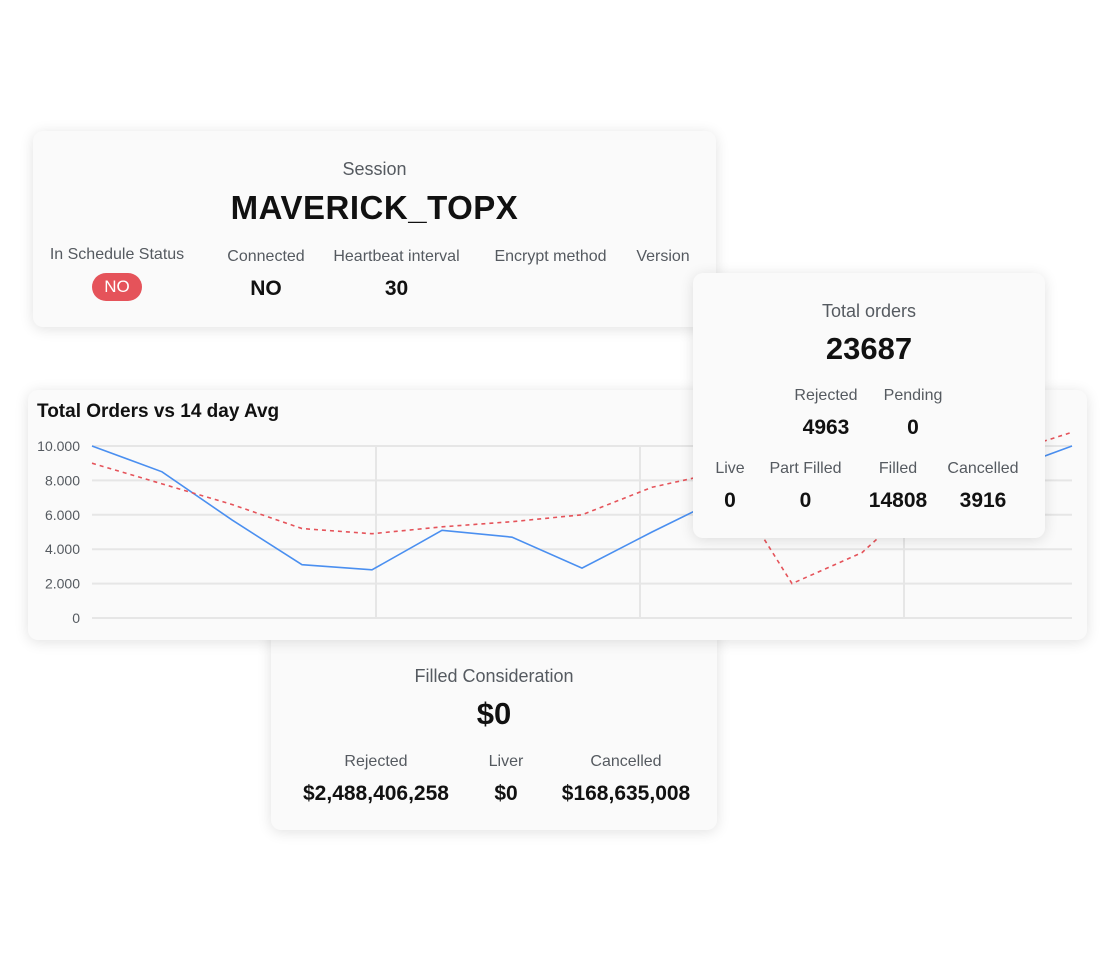 Image resolution: width=1116 pixels, height=960 pixels. Describe the element at coordinates (494, 676) in the screenshot. I see `filled-label: Filled Consideration` at that location.